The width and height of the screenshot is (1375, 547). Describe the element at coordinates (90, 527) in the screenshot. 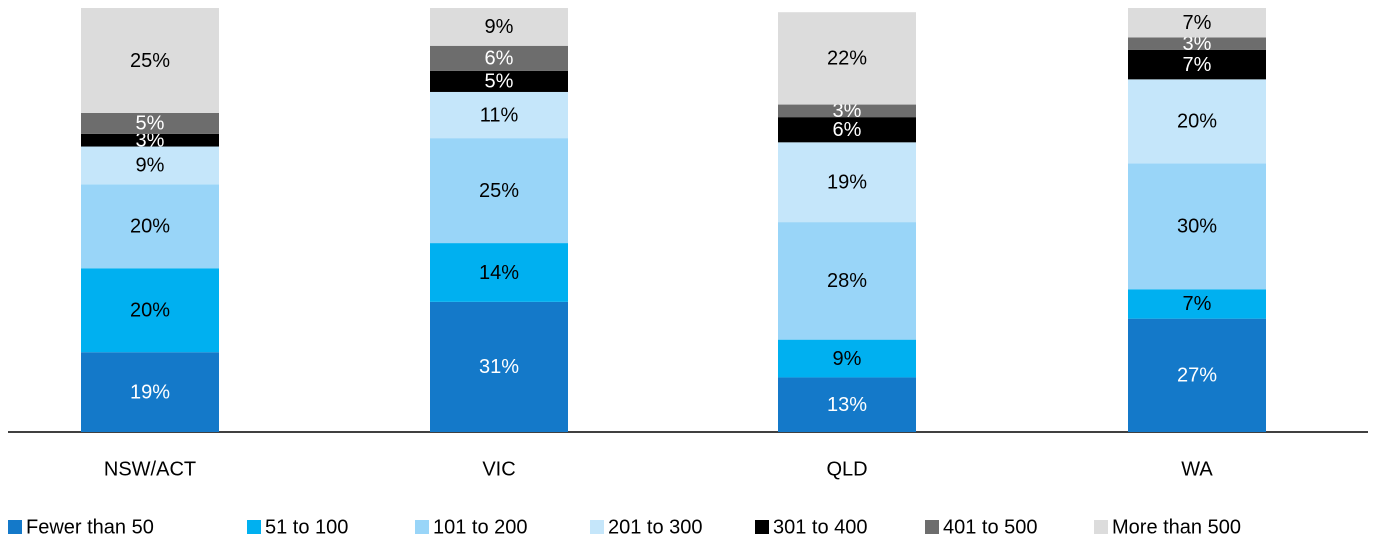

I see `legend-label: Fewer than 50` at that location.